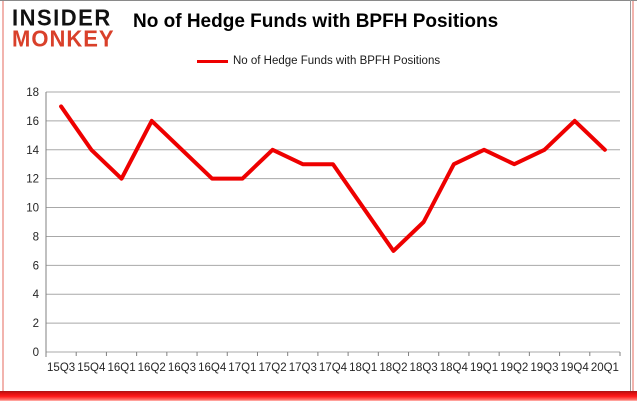 The height and width of the screenshot is (408, 637). I want to click on y-axis-tick-label: 10, so click(32, 209).